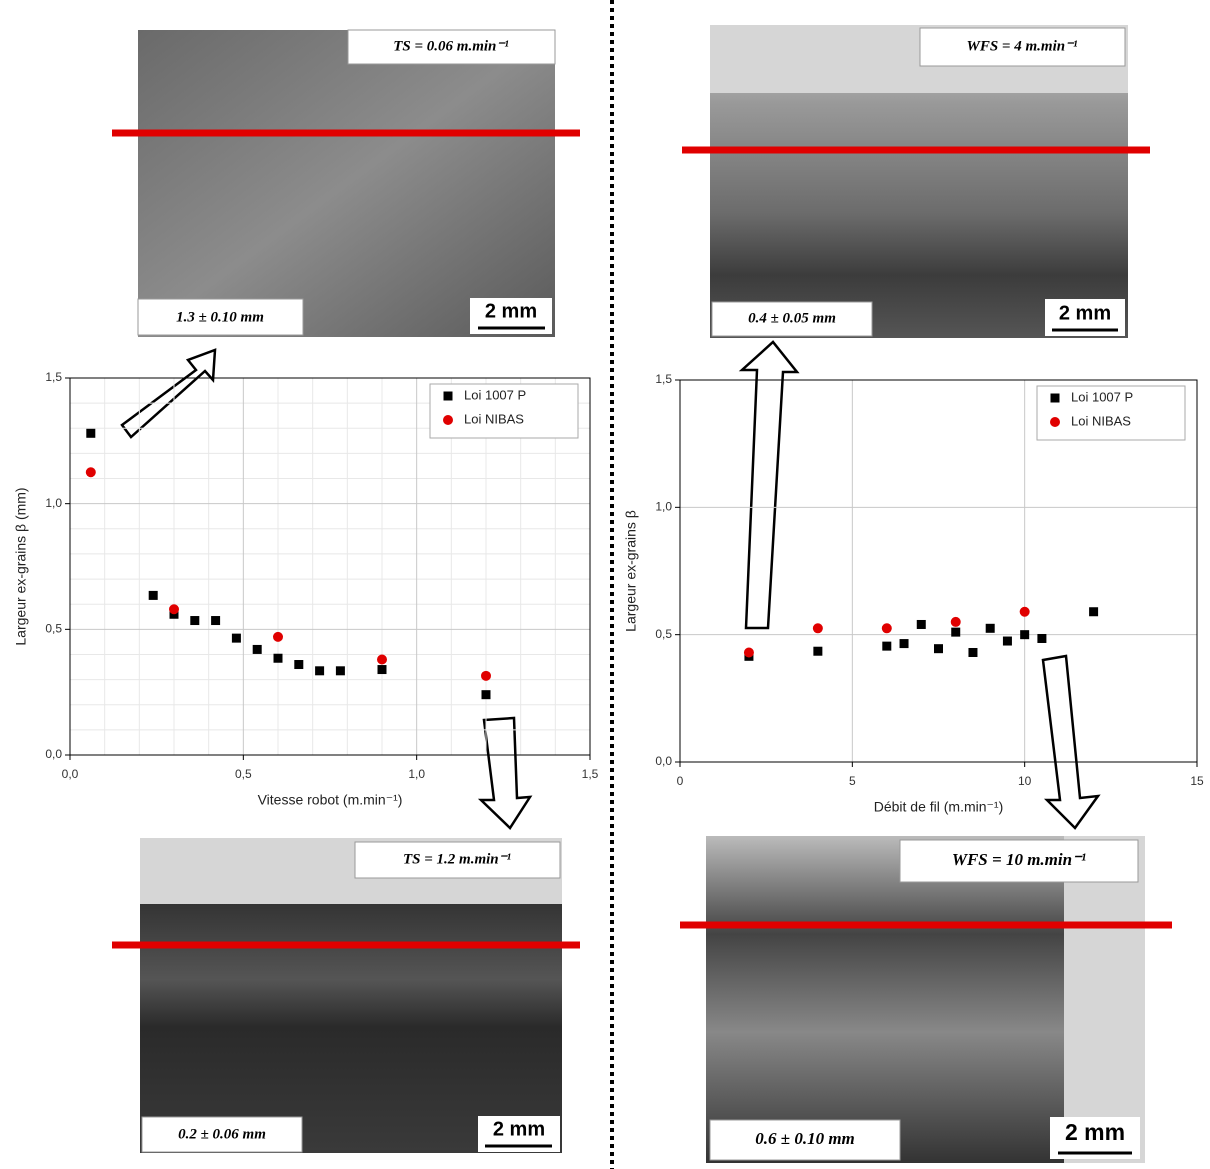 Image resolution: width=1210 pixels, height=1169 pixels. I want to click on condition: WFS = 10 m.min⁻¹, so click(1019, 859).